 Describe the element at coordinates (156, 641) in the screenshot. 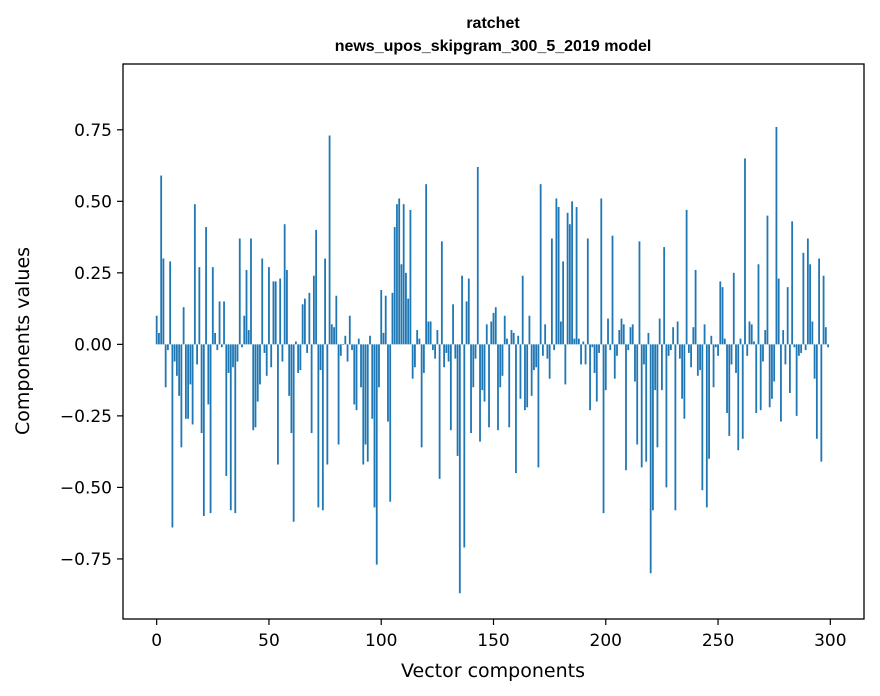

I see `x-tick-label: 0` at that location.